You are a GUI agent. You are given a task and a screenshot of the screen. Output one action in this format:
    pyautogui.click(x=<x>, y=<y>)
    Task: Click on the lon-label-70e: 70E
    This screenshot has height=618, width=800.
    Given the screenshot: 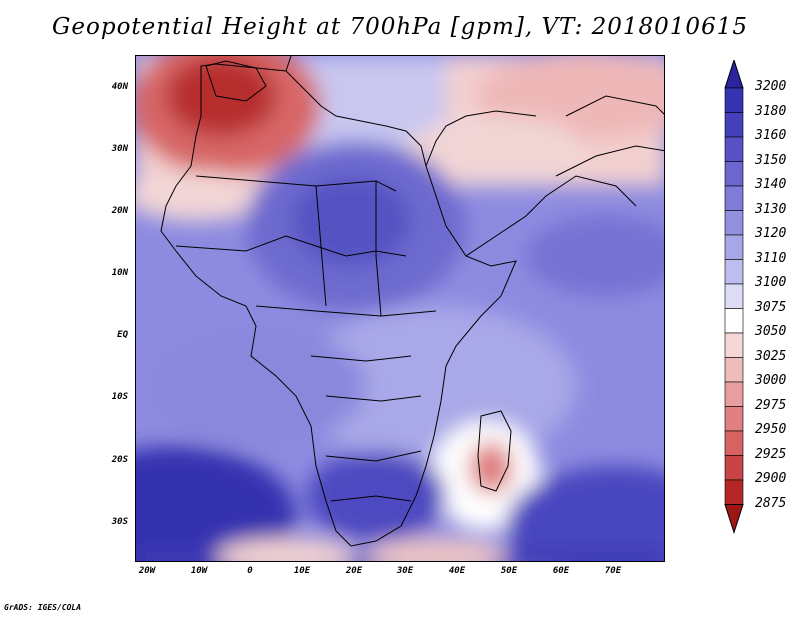 What is the action you would take?
    pyautogui.click(x=613, y=571)
    